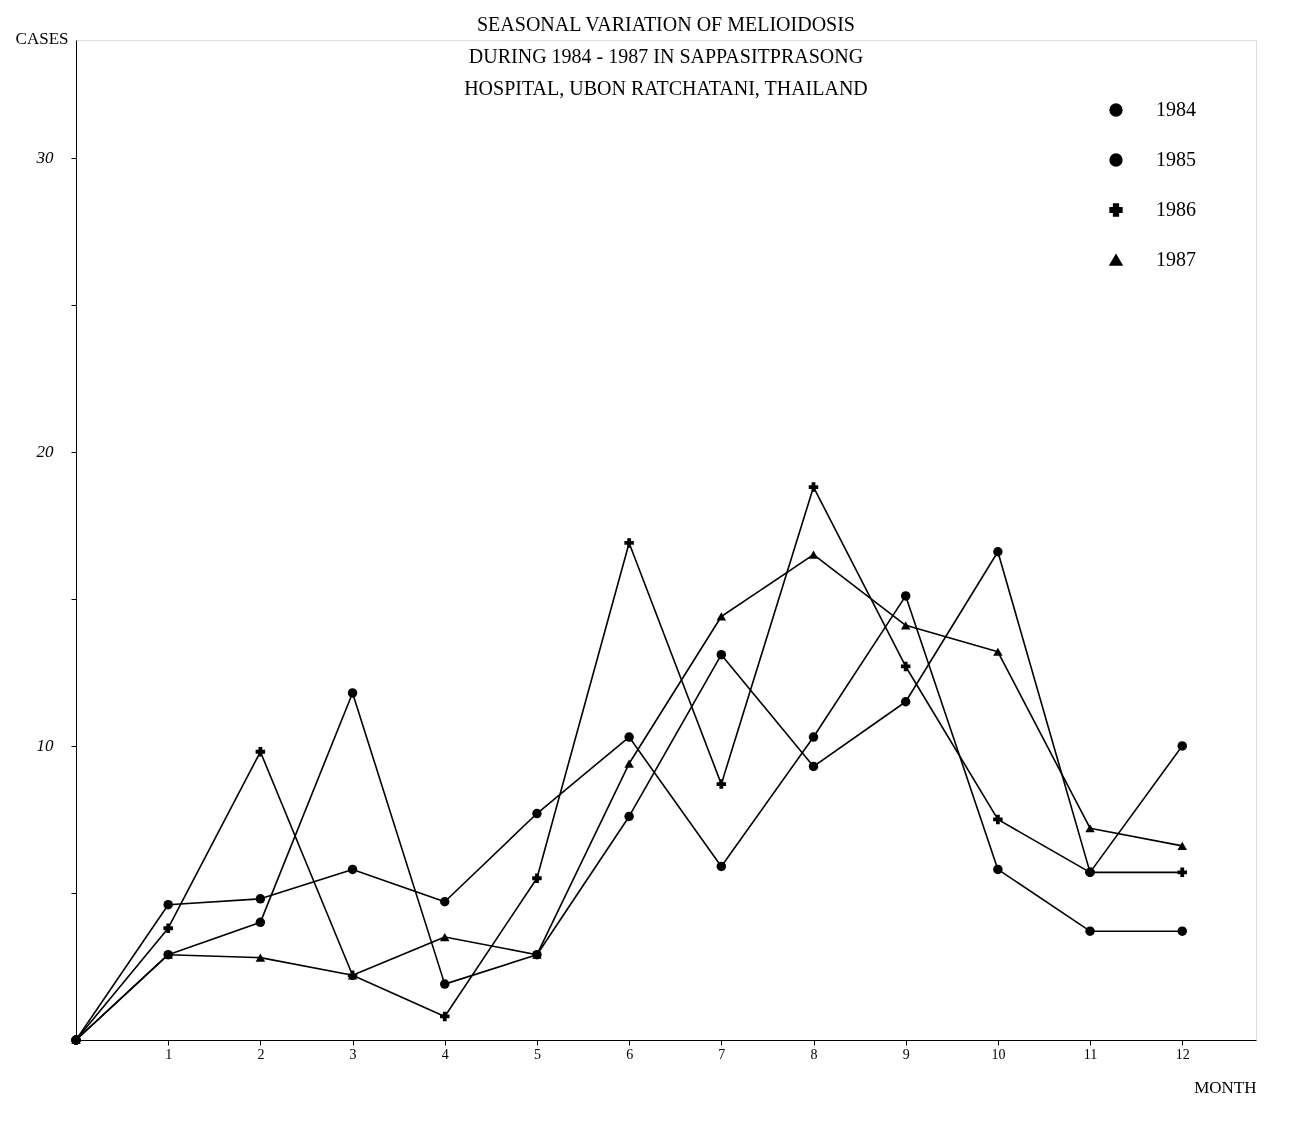 The image size is (1311, 1136). I want to click on text: SEASONAL VARIATION OF MELIOIDOSIS, so click(666, 24).